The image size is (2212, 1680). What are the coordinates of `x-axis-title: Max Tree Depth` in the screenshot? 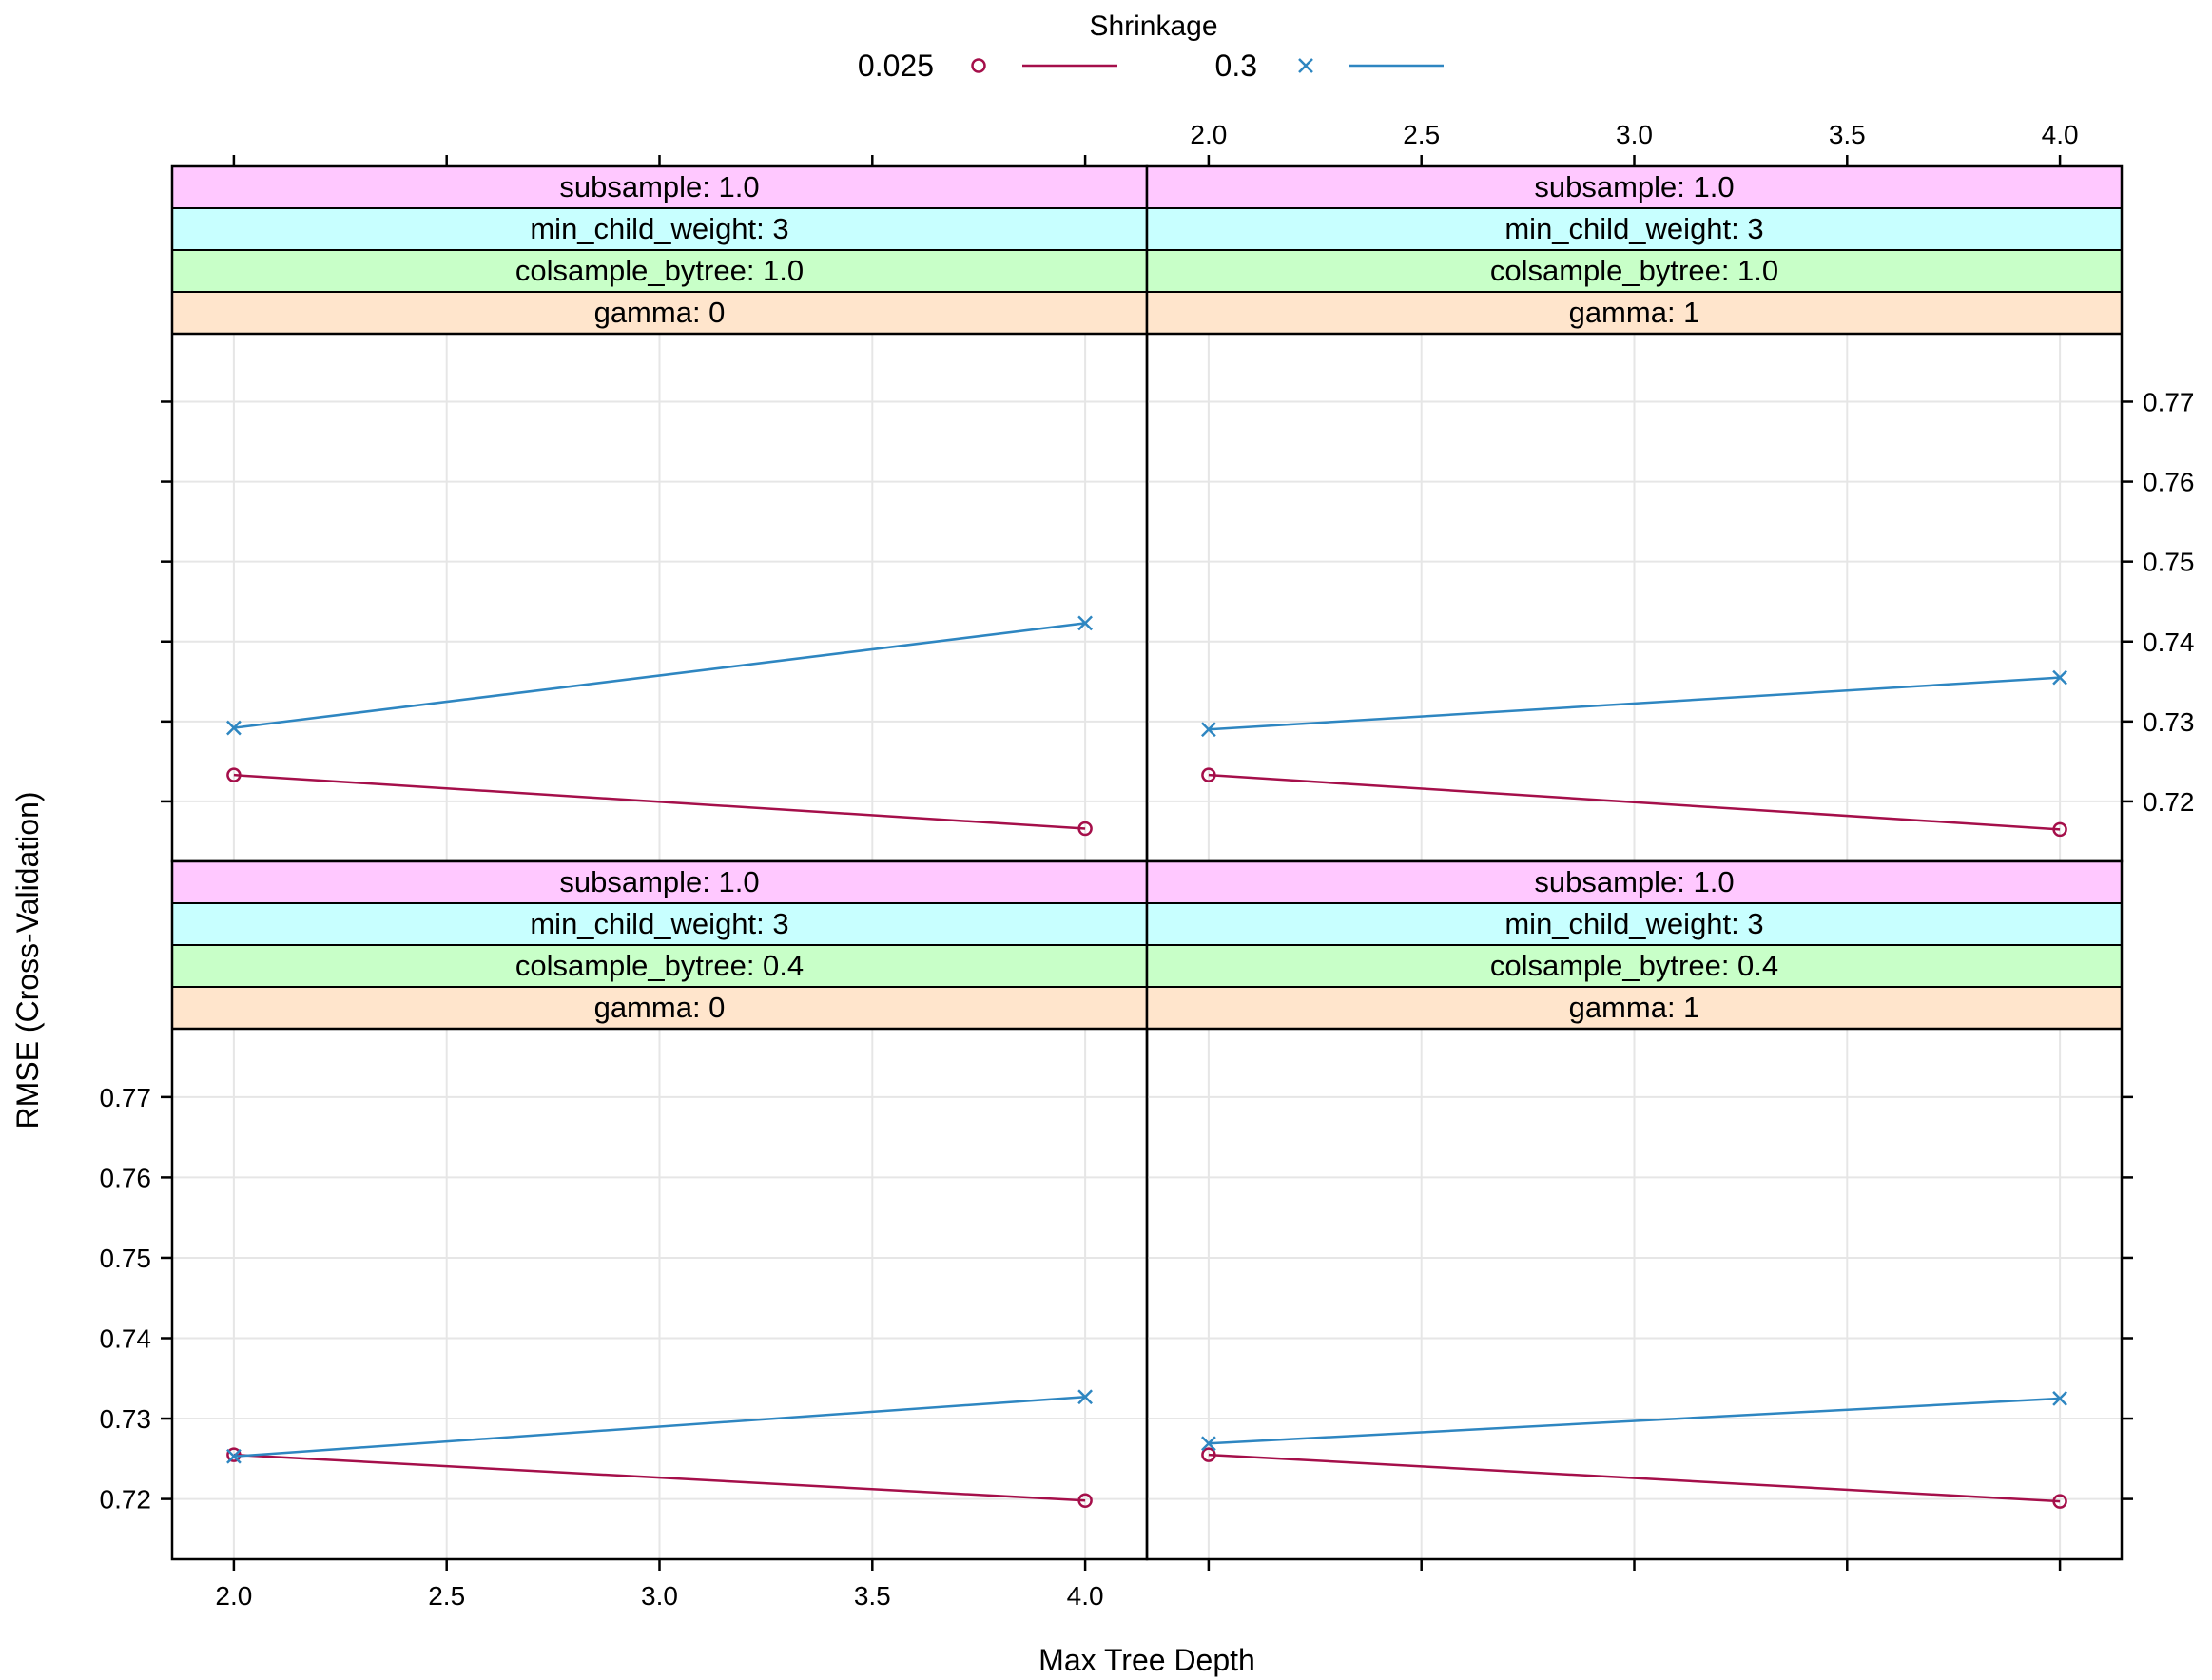 It's located at (1146, 1660).